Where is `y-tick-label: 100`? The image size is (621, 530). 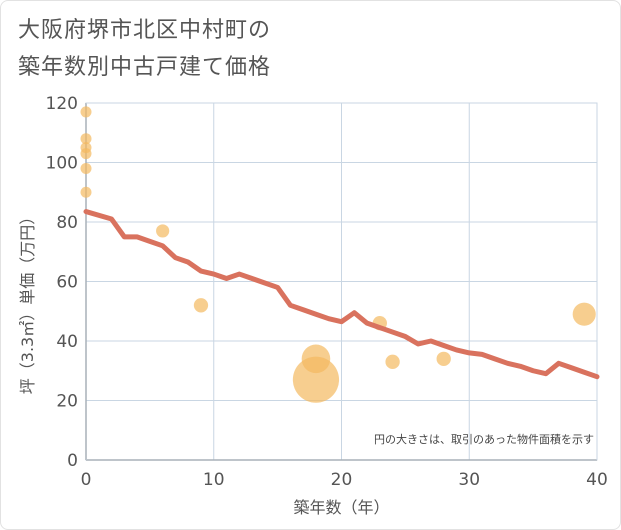 y-tick-label: 100 is located at coordinates (62, 164).